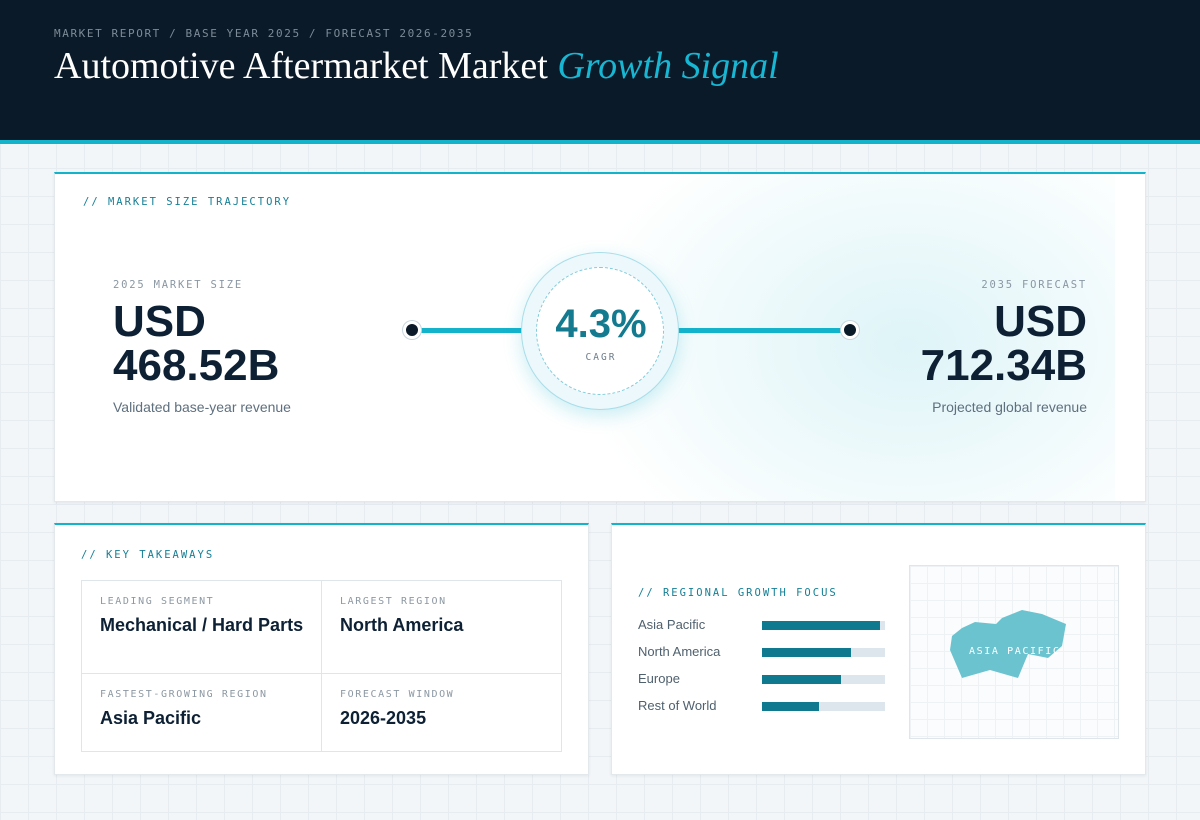 The image size is (1200, 820). I want to click on asia-pacific-map-shape, so click(1008, 644).